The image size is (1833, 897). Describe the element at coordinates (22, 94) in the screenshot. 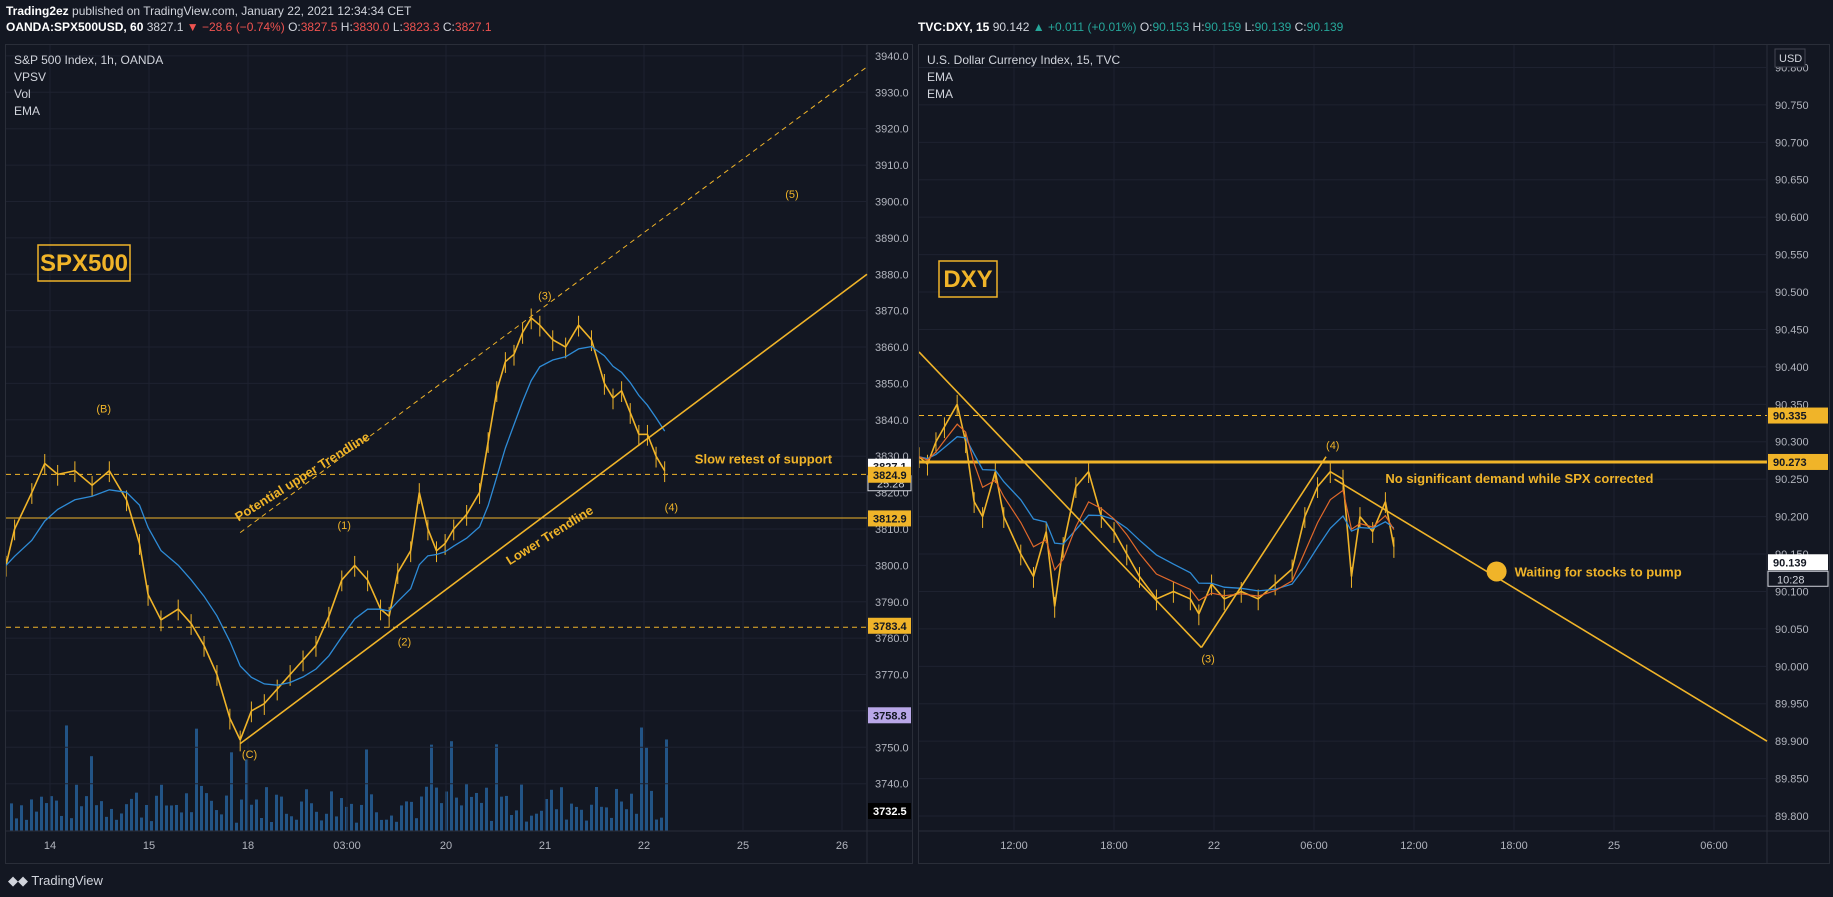

I see `spx-indicator-vol: Vol` at that location.